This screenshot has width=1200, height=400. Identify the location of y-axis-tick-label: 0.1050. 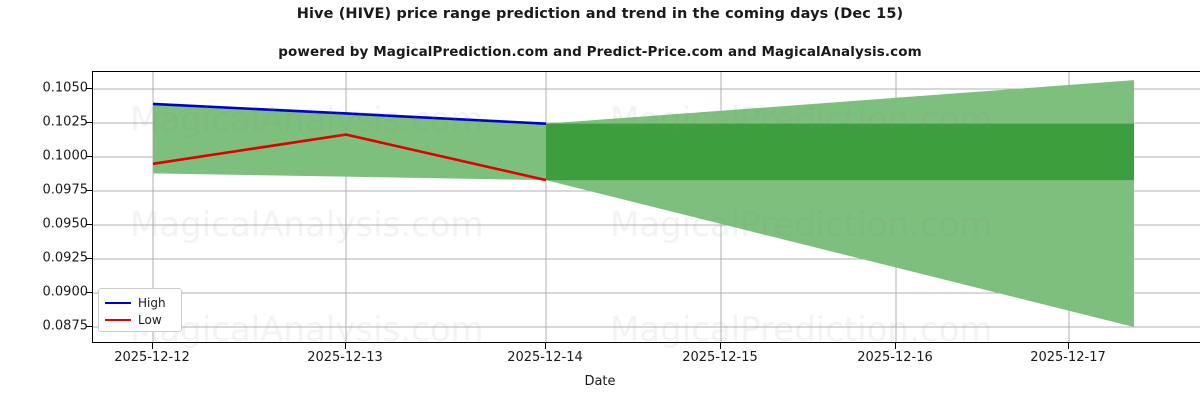
(65, 88).